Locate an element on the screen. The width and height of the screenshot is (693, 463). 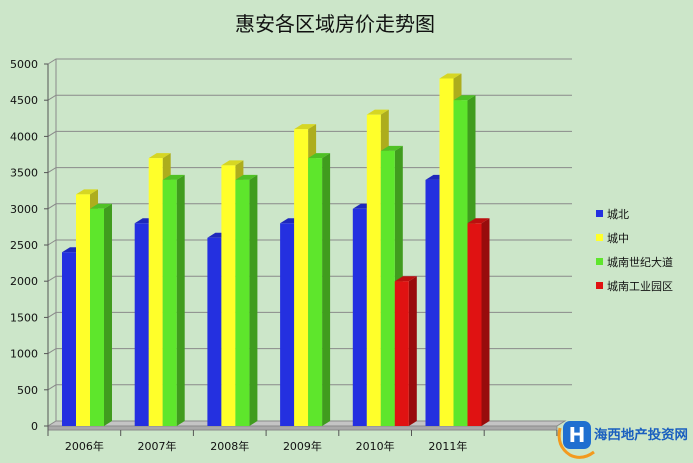
y-axis: 0 500 1000 1500 2000 2500 3000 3500 4000 4500 5000 is located at coordinates (29, 245).